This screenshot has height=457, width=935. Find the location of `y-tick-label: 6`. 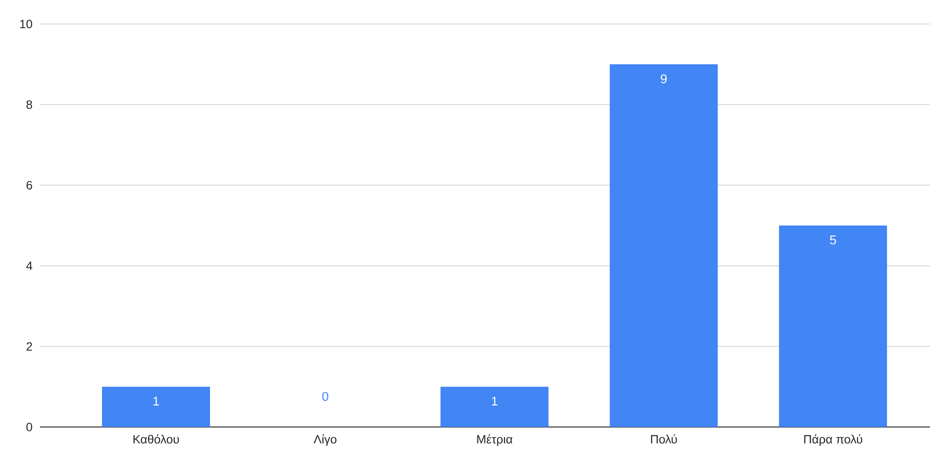

y-tick-label: 6 is located at coordinates (29, 185).